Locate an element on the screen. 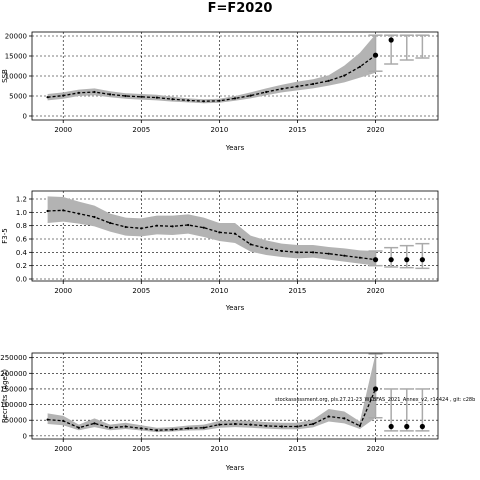  y-axis-label: F3-5 is located at coordinates (5, 235).